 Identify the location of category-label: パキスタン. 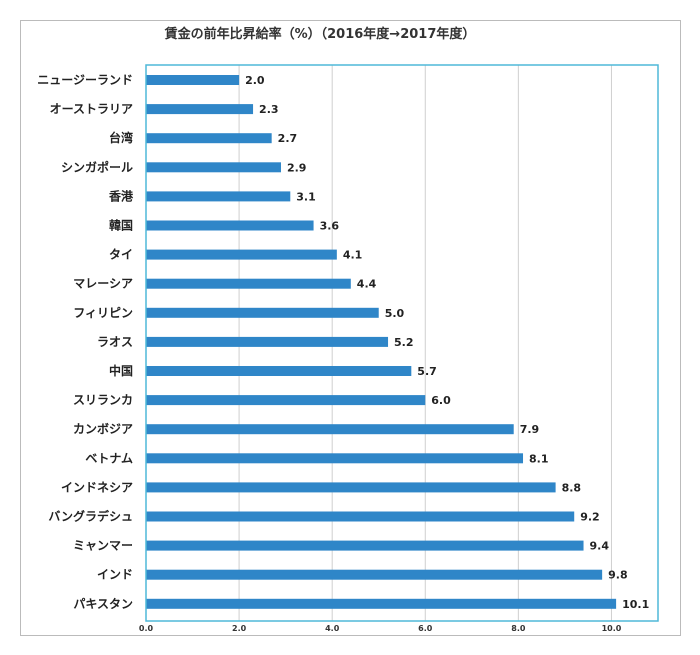
(103, 604).